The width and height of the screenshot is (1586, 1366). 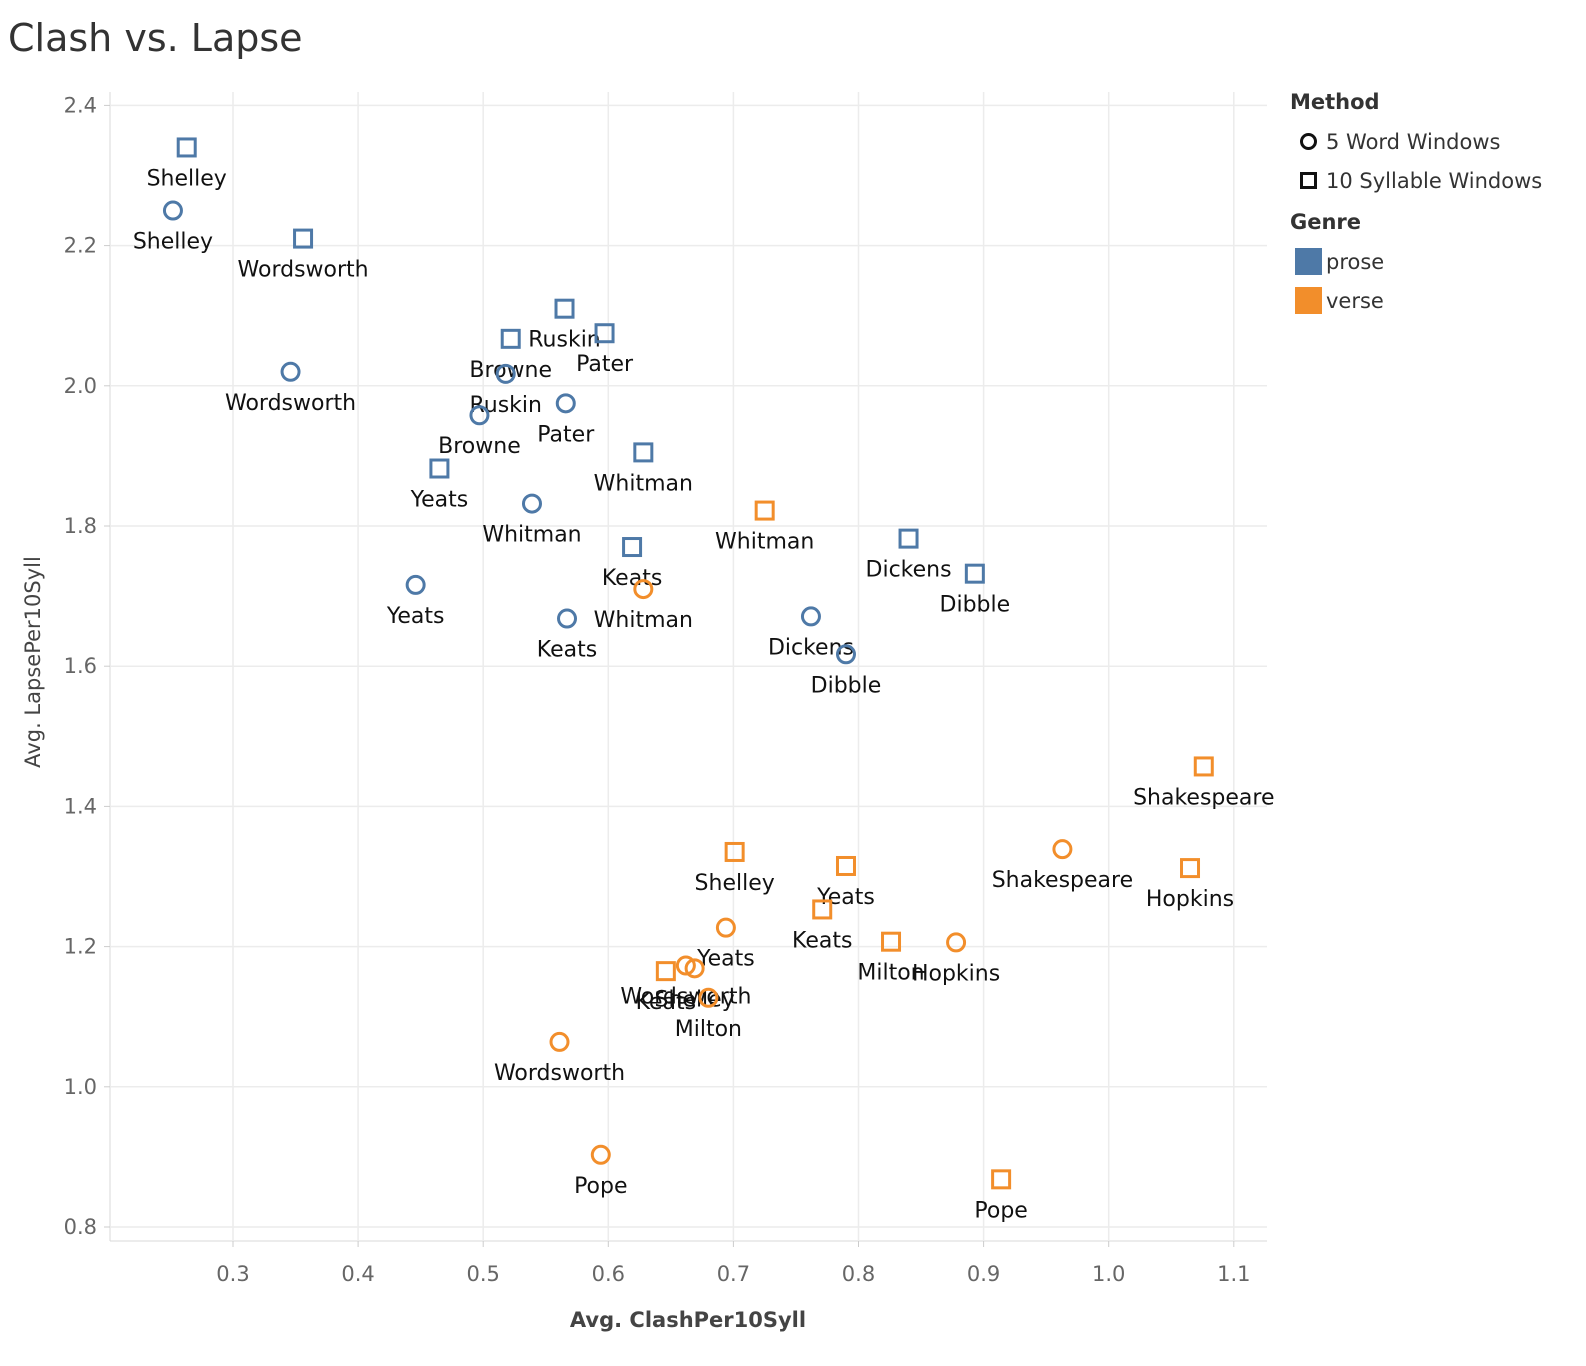 What do you see at coordinates (505, 405) in the screenshot?
I see `data-label: Ruskin` at bounding box center [505, 405].